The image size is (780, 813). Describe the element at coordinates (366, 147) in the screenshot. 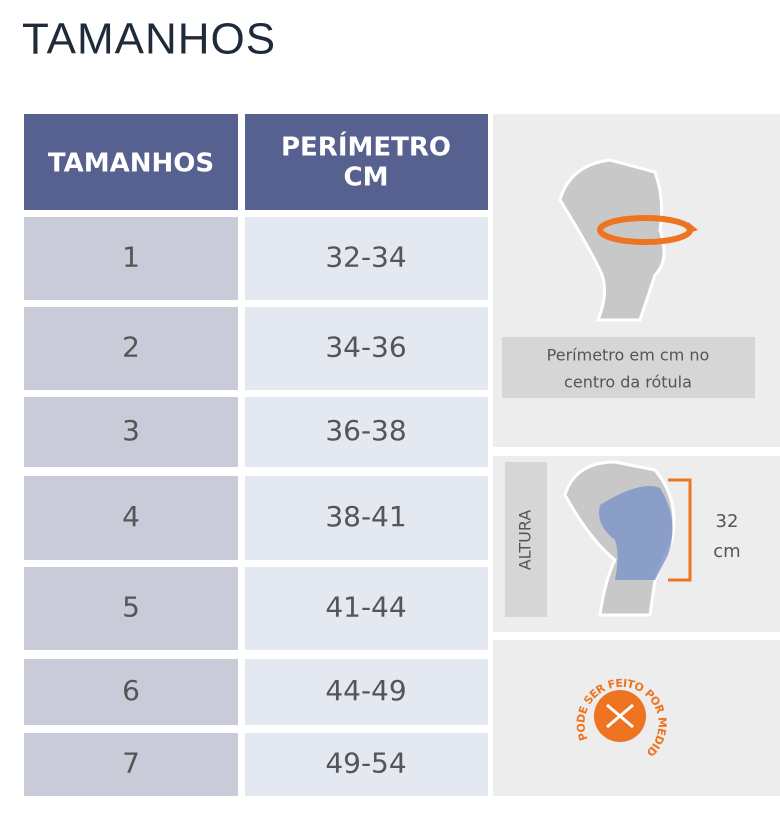

I see `column-header: PERÍMETRO` at that location.